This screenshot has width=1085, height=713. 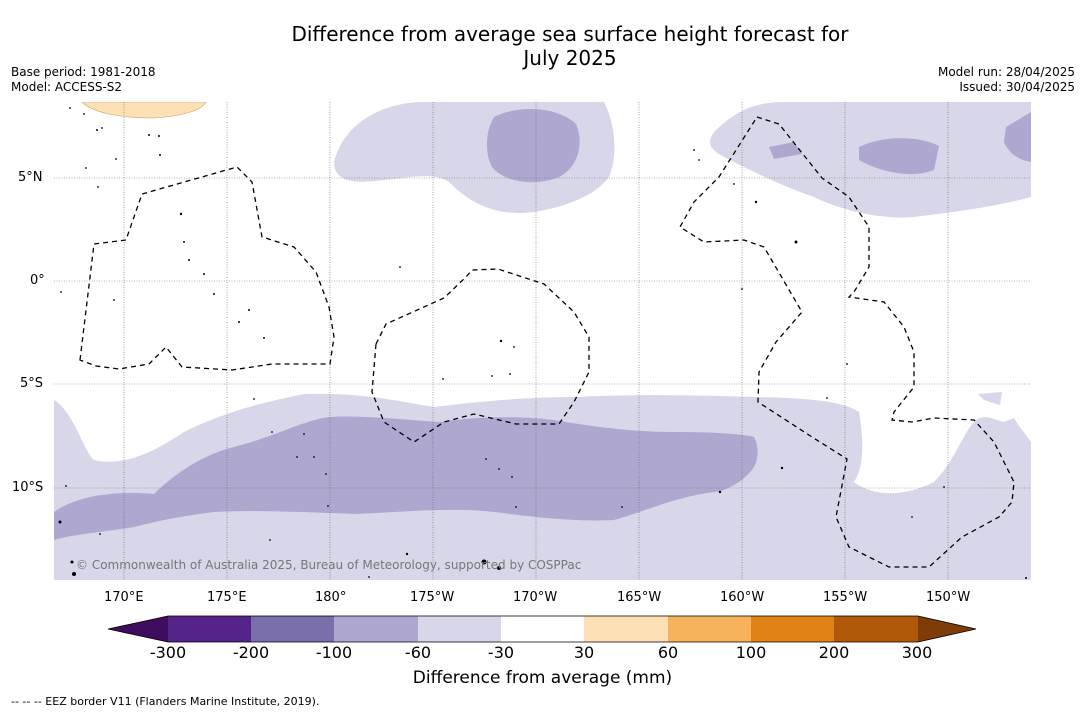 I want to click on lat-label-5n: 5°N, so click(x=30, y=177).